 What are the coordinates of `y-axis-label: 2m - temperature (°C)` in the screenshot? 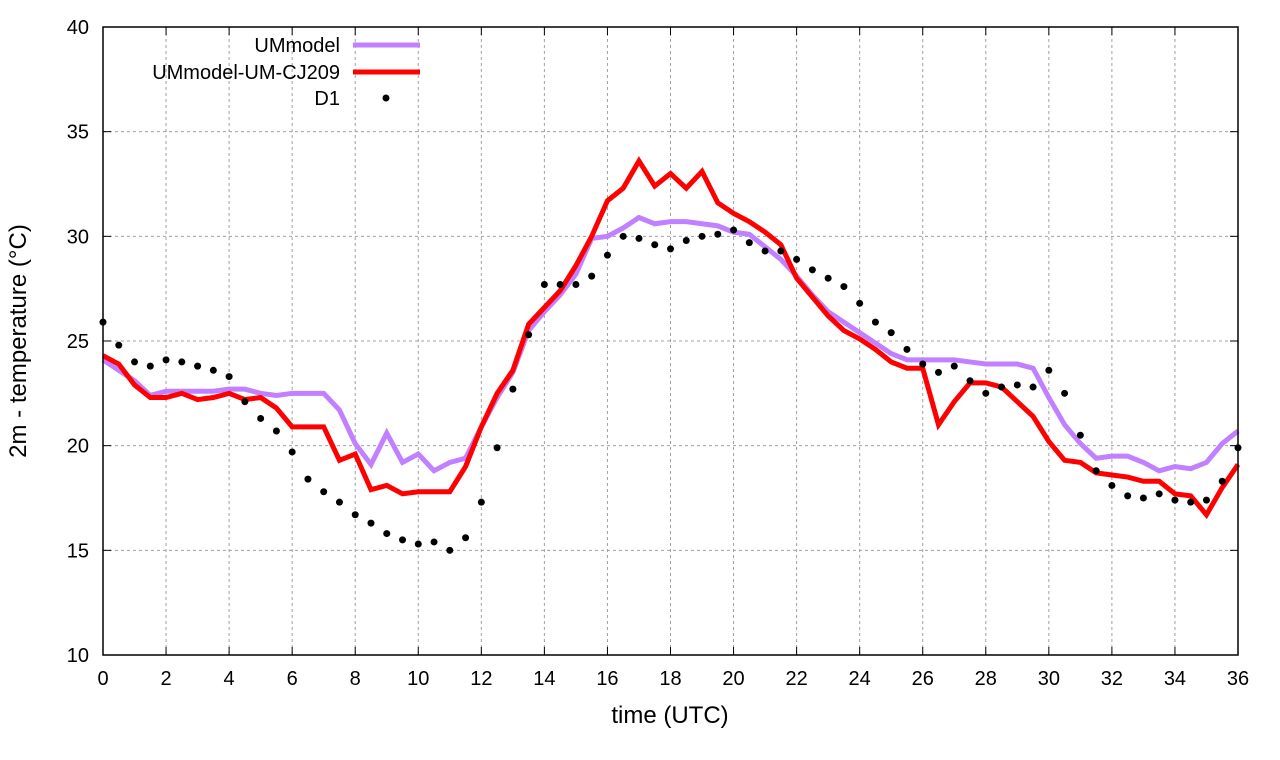 It's located at (18, 341).